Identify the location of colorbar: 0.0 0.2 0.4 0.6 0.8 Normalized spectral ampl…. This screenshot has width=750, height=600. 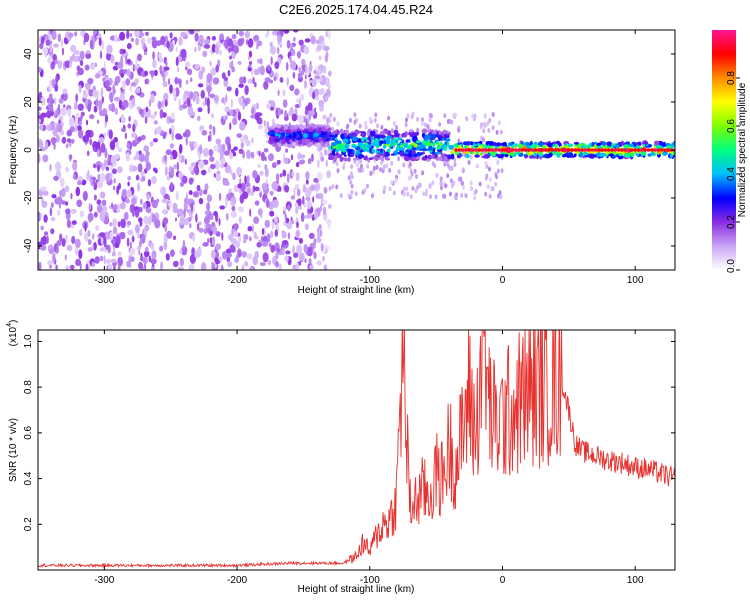
(730, 151).